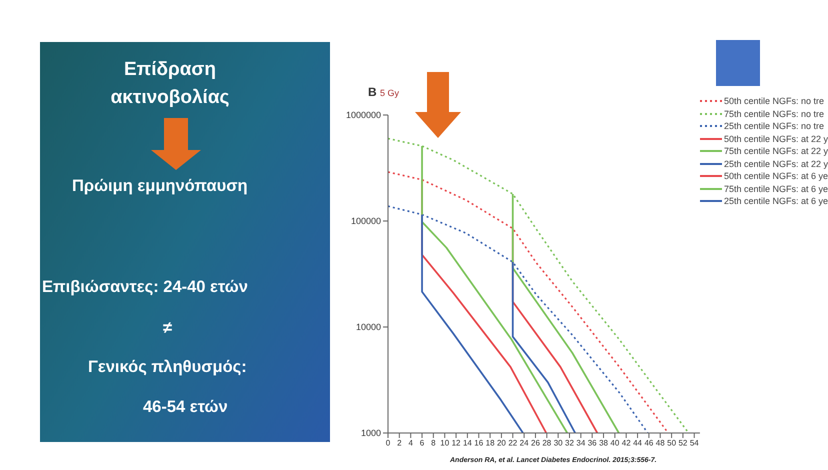  What do you see at coordinates (649, 443) in the screenshot?
I see `x-tick-label: 46` at bounding box center [649, 443].